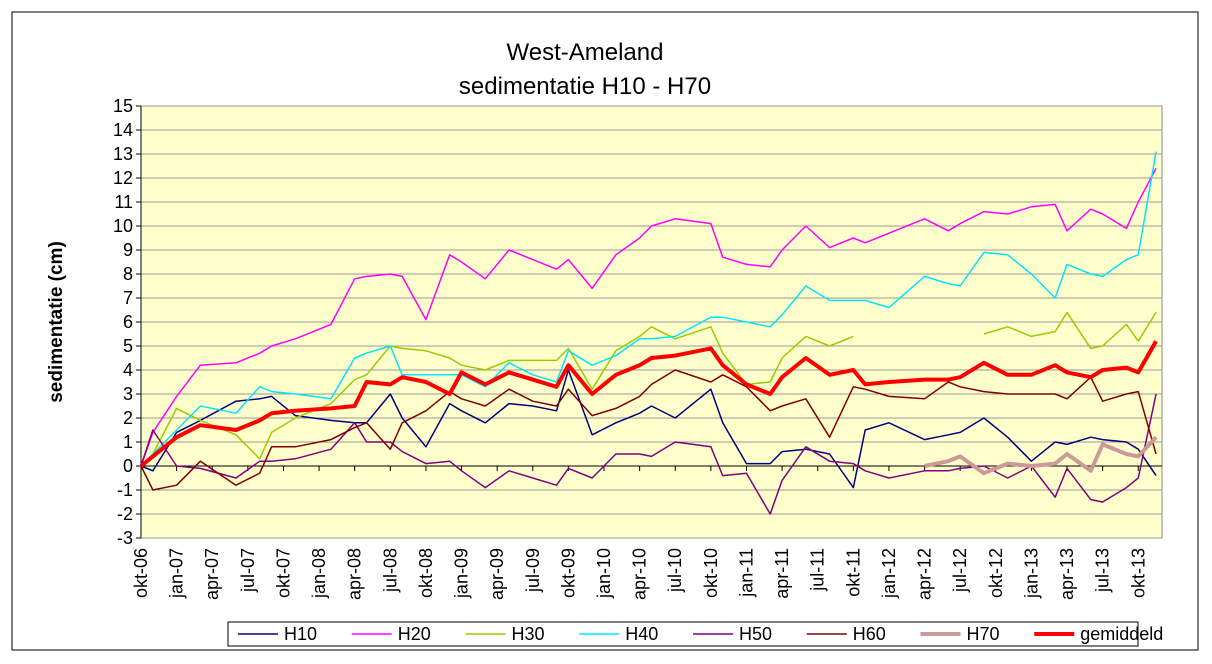 The image size is (1212, 664). What do you see at coordinates (125, 514) in the screenshot?
I see `y-tick-label: -2` at bounding box center [125, 514].